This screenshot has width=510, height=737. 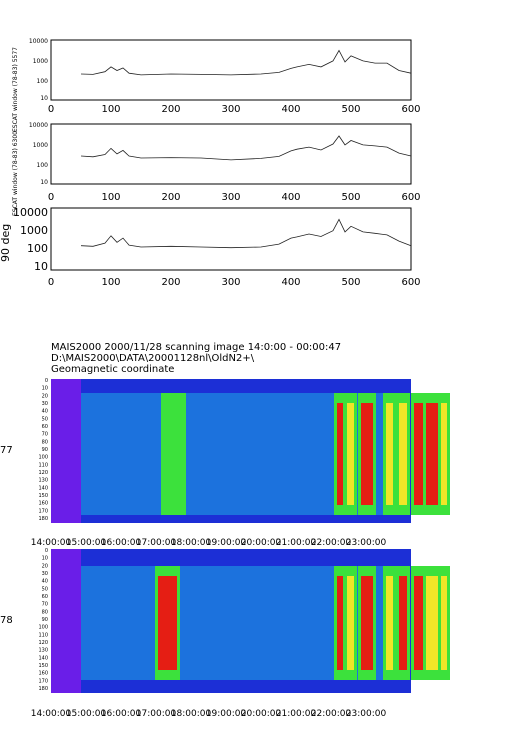 What do you see at coordinates (15, 173) in the screenshot?
I see `line-panel-2-ylabel: ESCAT window (78-83) 6300` at bounding box center [15, 173].